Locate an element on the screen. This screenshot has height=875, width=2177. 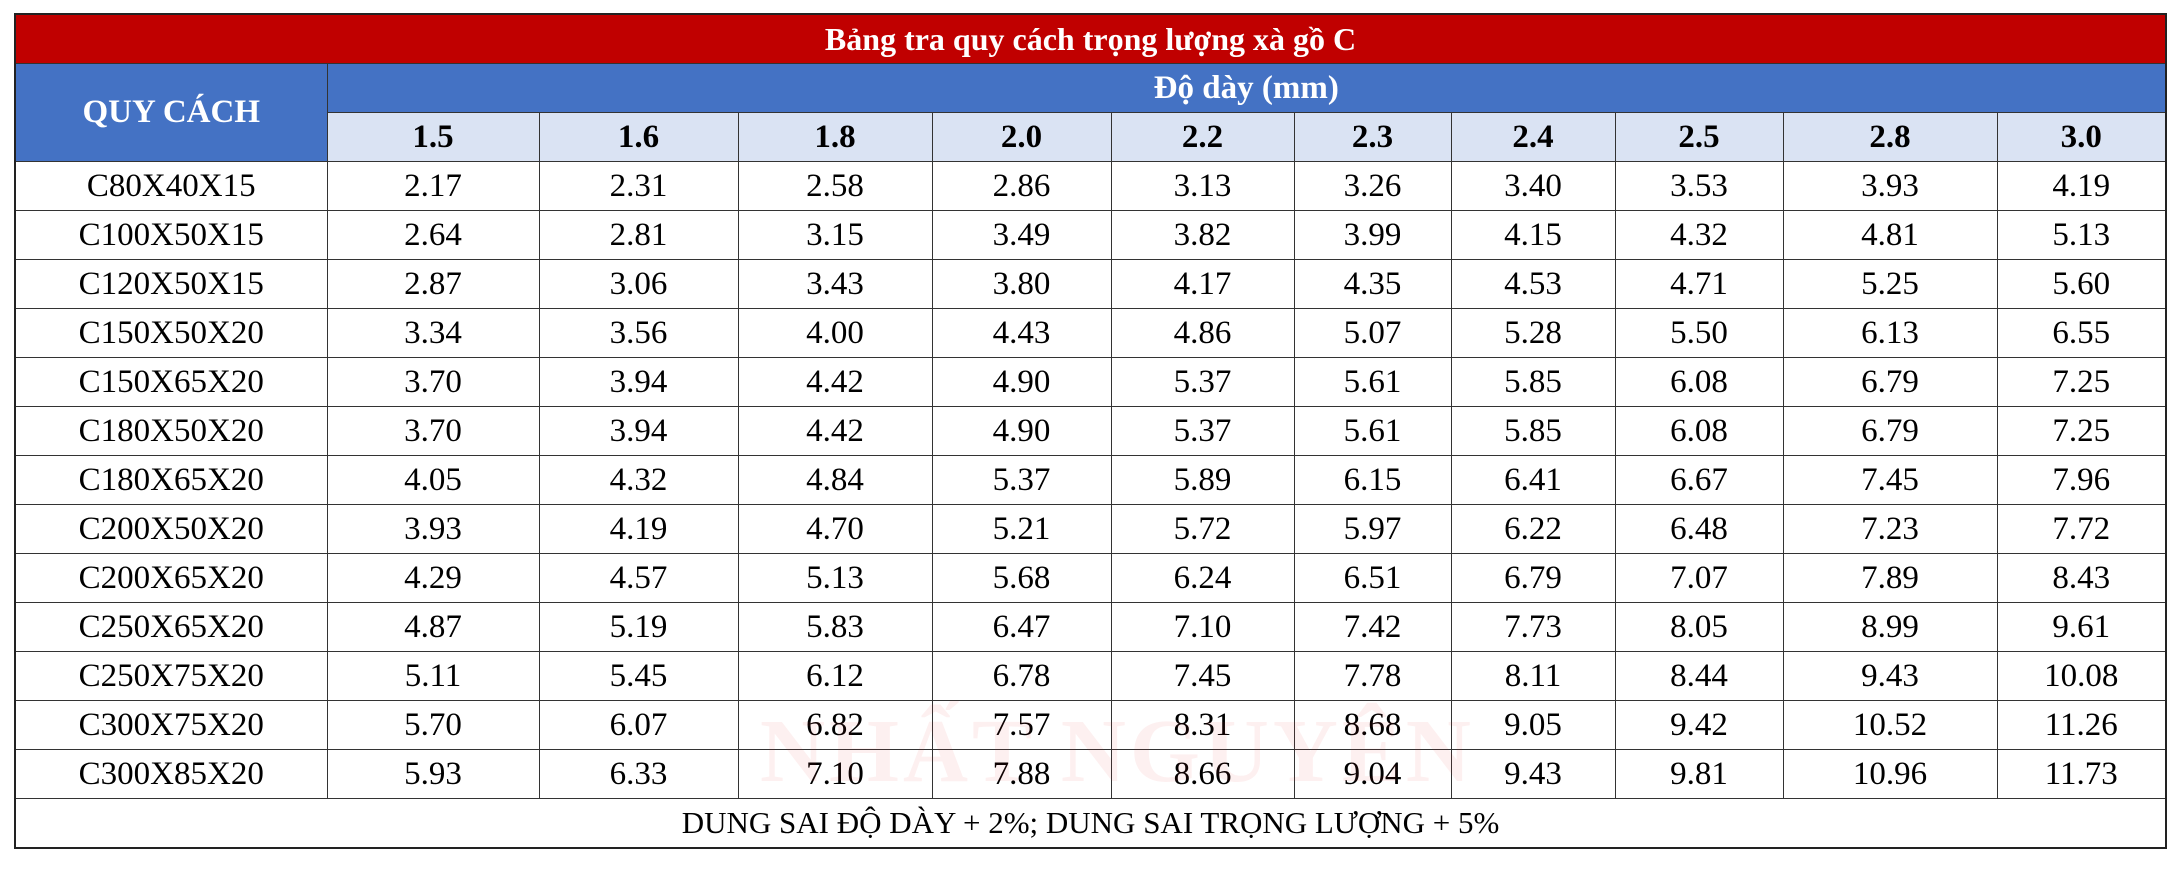
spec-cell: C80X40X15 is located at coordinates (171, 186).